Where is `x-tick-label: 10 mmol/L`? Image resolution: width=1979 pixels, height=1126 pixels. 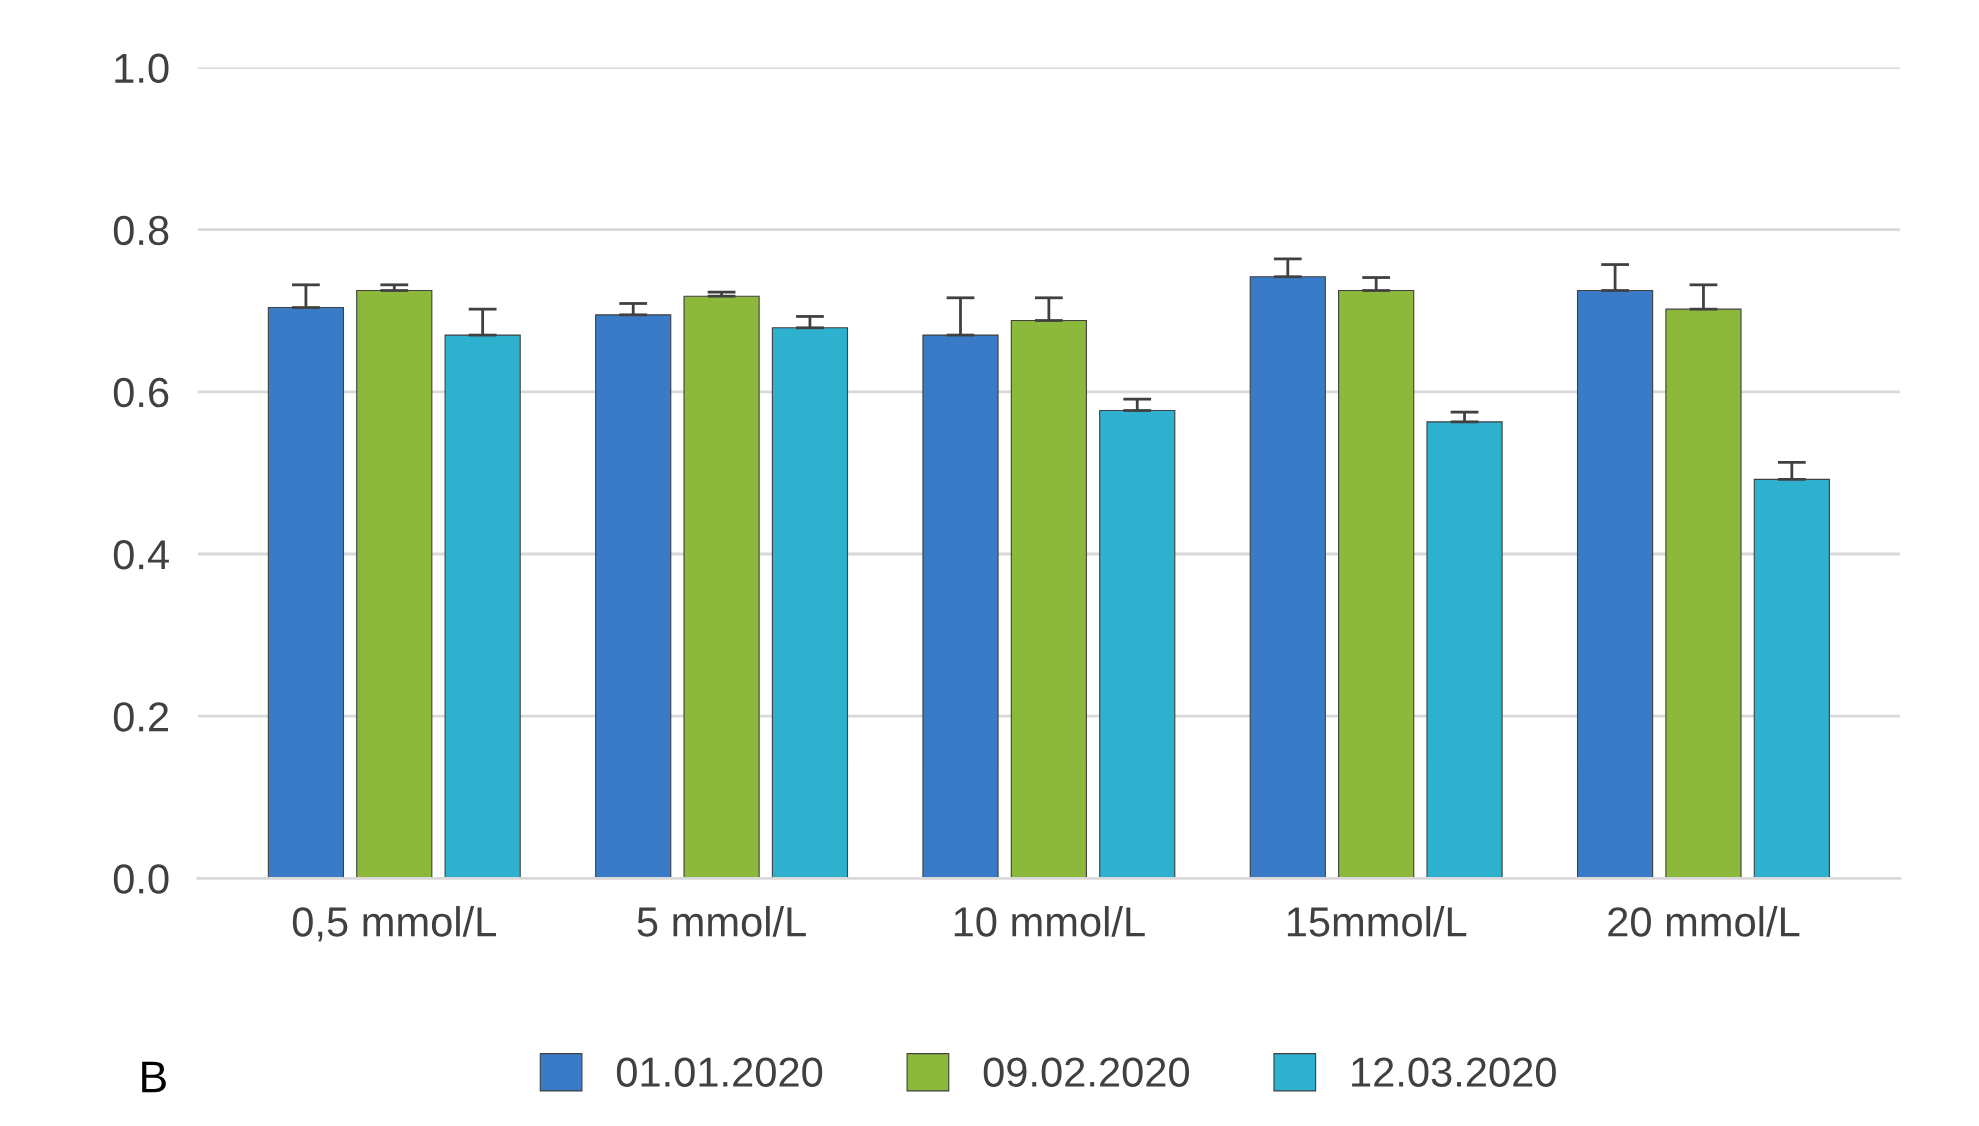
x-tick-label: 10 mmol/L is located at coordinates (1049, 921).